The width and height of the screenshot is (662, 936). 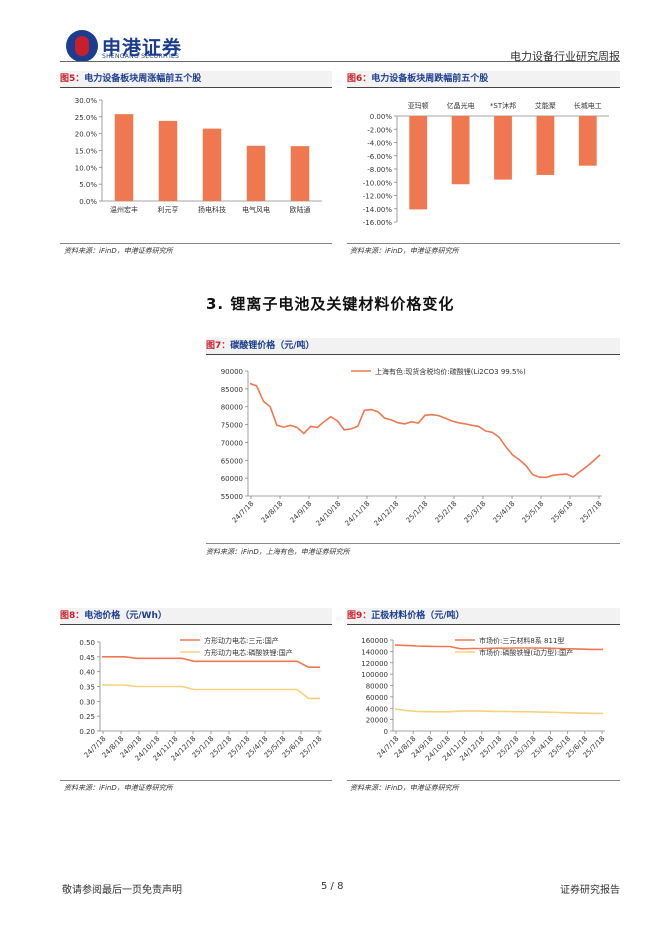 I want to click on fig6-ytick-label: -6.00%, so click(x=379, y=157).